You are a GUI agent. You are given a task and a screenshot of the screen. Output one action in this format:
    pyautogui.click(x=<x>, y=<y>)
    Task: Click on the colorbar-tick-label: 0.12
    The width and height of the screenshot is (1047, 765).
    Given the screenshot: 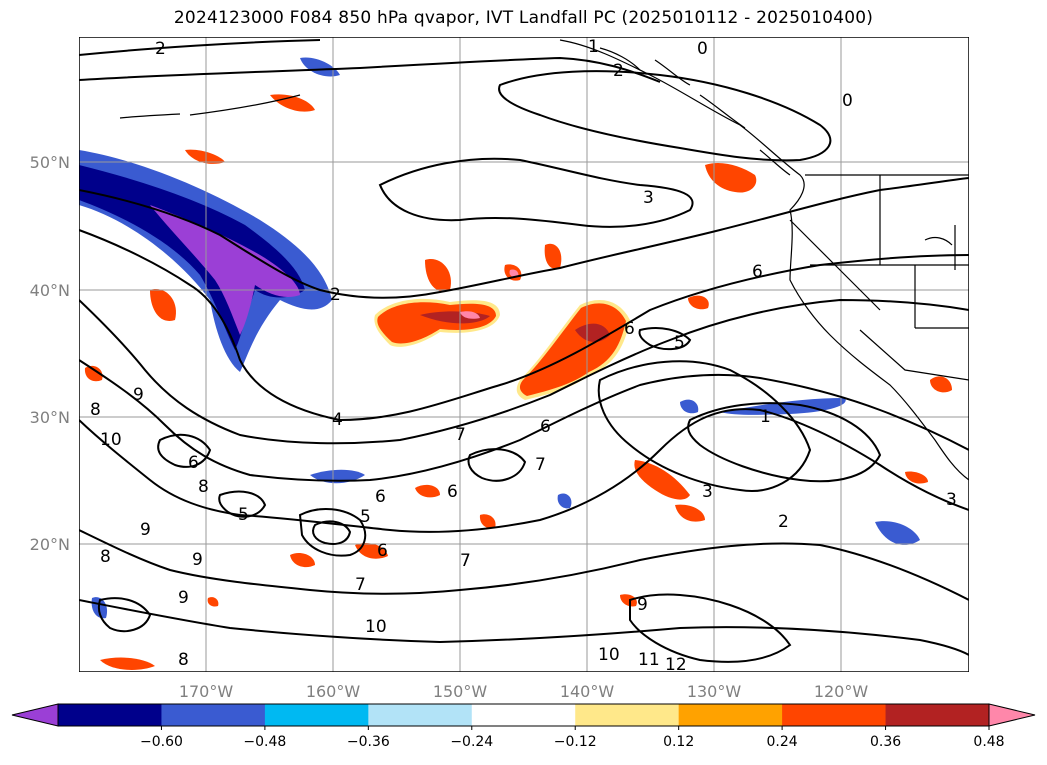 What is the action you would take?
    pyautogui.click(x=678, y=742)
    